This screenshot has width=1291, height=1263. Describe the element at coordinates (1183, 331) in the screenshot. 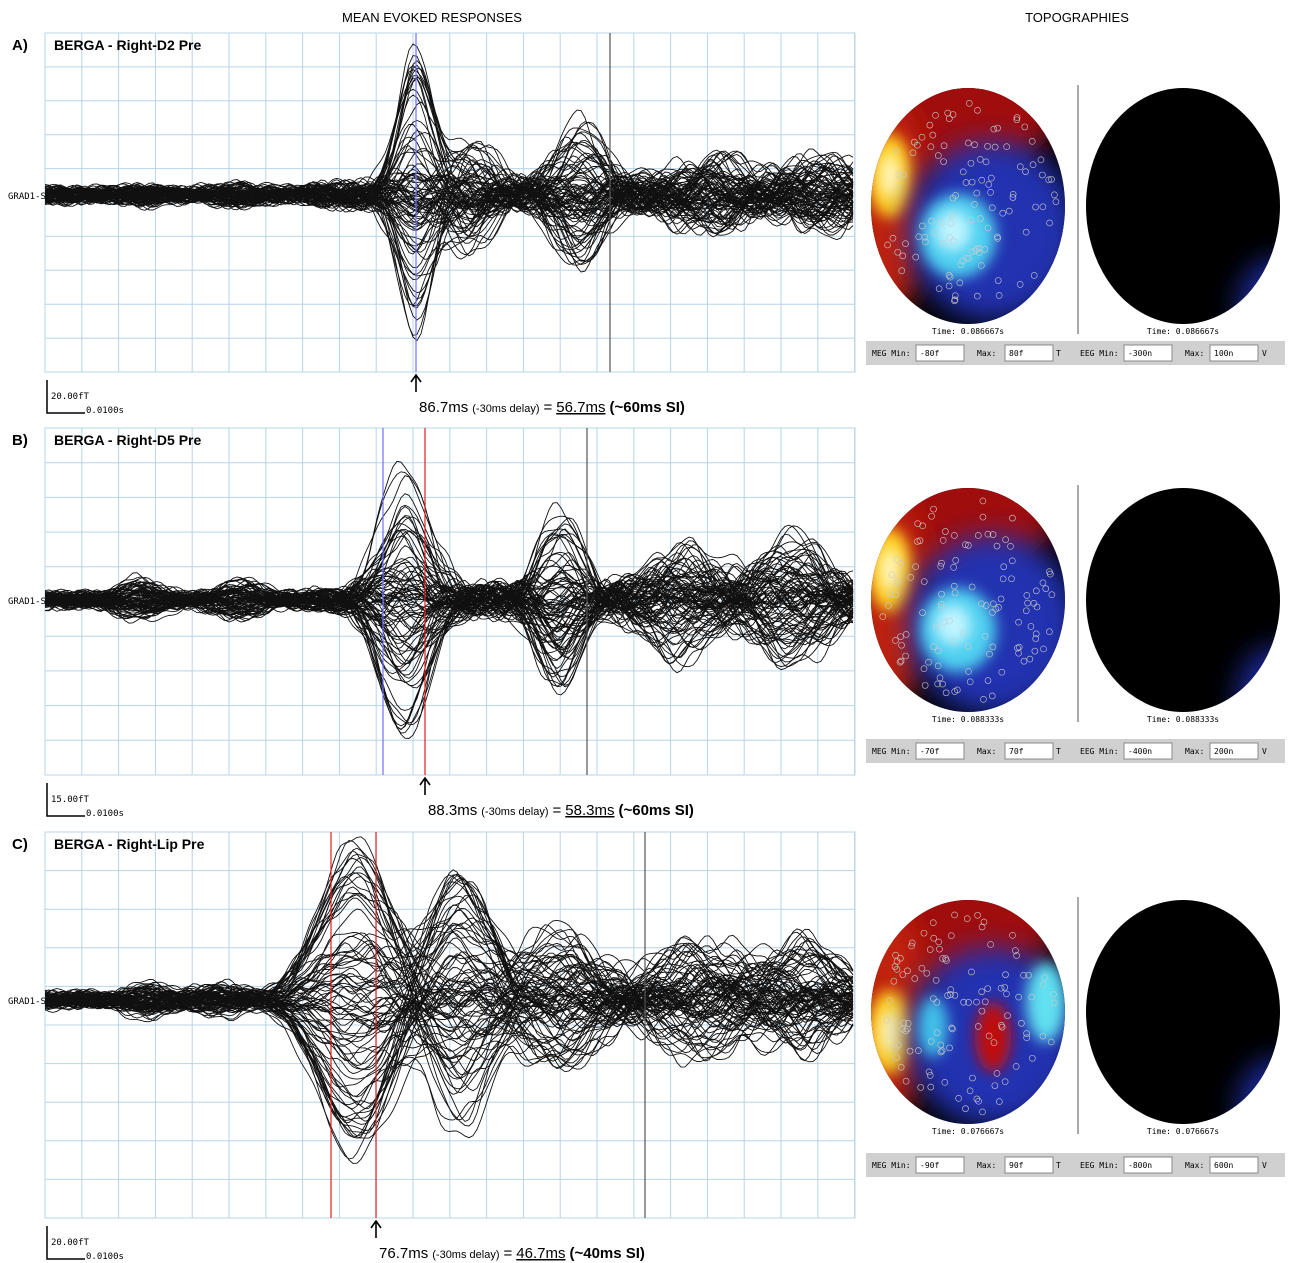

I see `topo-time: Time: 0.086667s` at that location.